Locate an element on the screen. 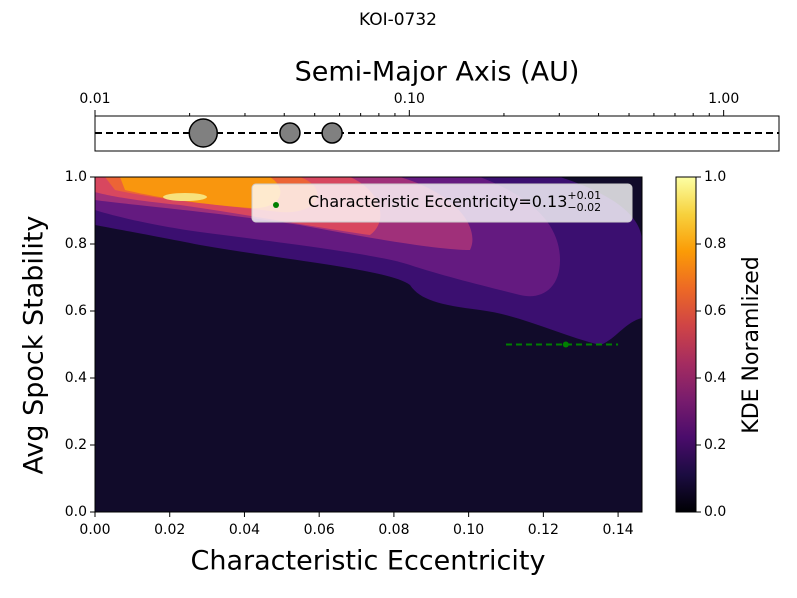 The width and height of the screenshot is (797, 598). x-tick-label: 0.02 is located at coordinates (169, 530).